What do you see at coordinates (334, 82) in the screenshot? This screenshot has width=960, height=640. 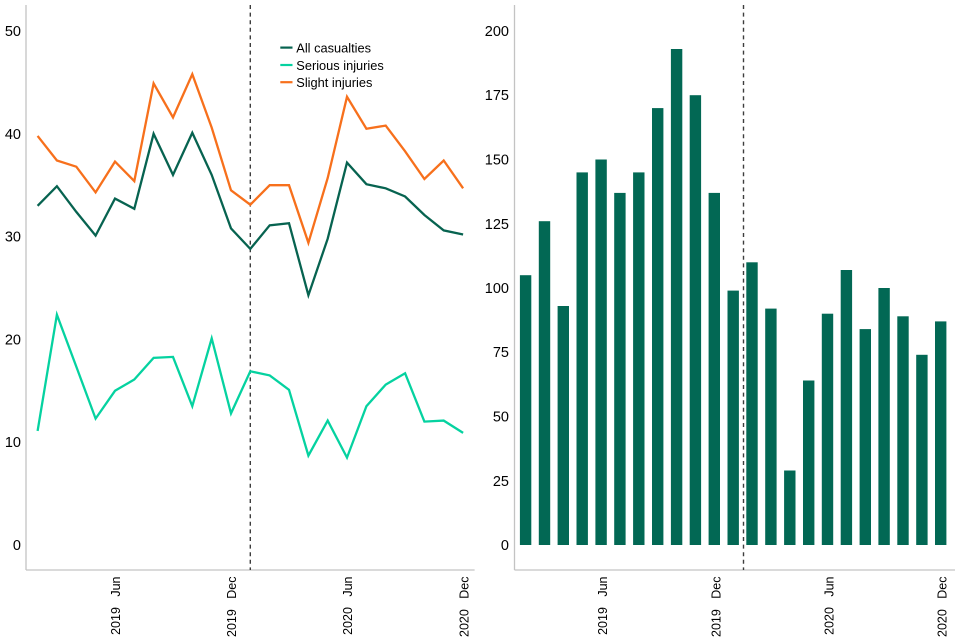 I see `svg-text: Slight injuries` at bounding box center [334, 82].